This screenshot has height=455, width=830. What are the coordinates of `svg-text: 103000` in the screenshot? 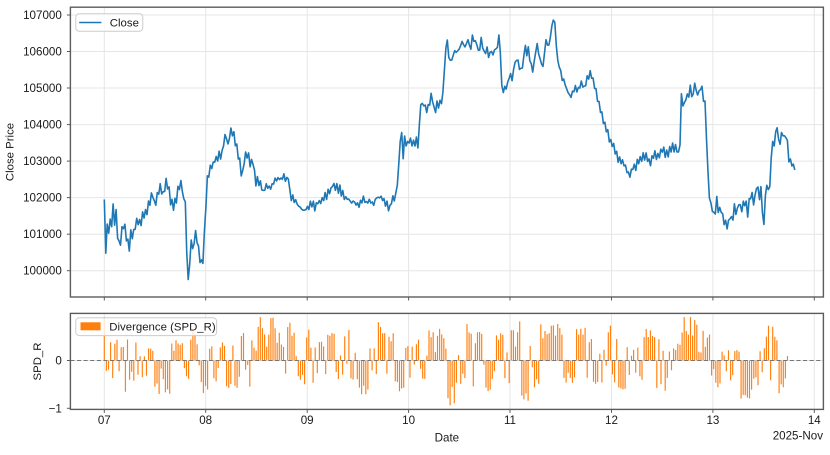 It's located at (42, 161).